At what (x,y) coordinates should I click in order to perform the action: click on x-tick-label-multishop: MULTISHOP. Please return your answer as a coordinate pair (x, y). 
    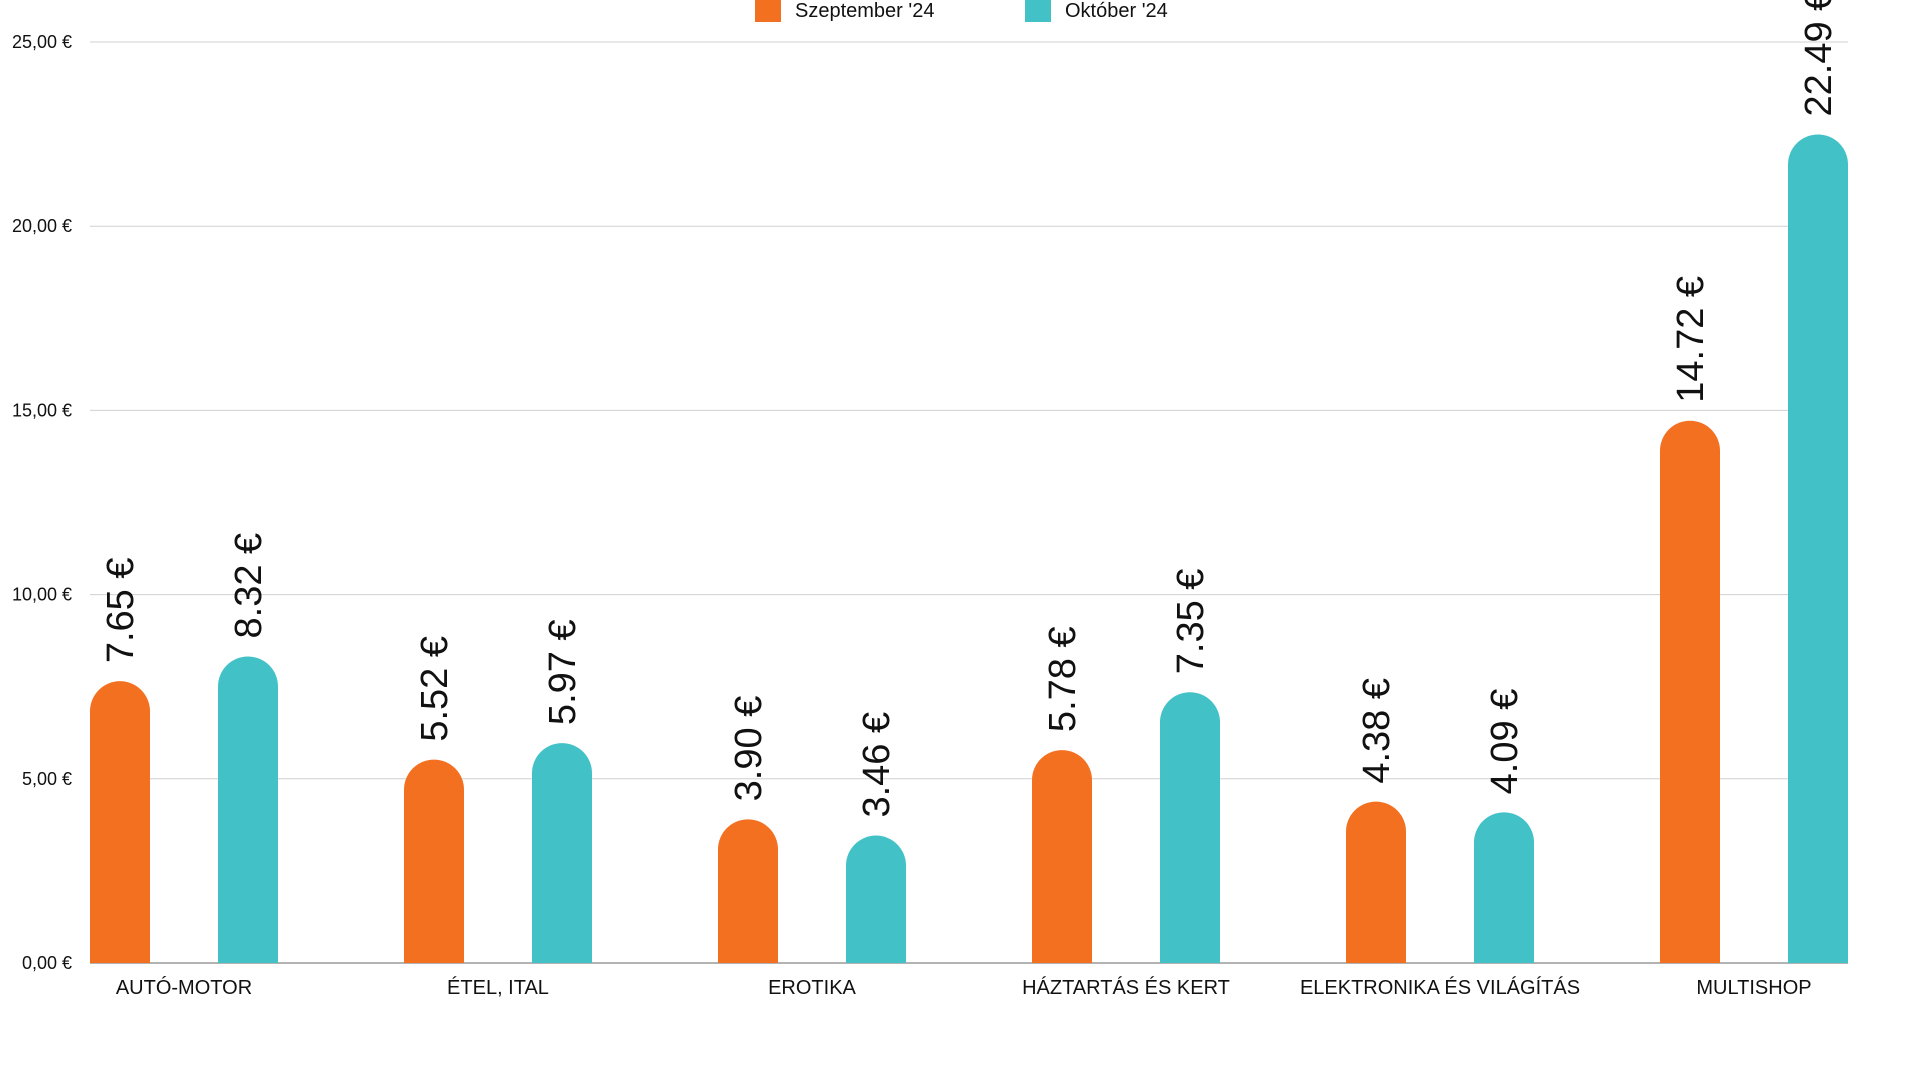
    Looking at the image, I should click on (1753, 988).